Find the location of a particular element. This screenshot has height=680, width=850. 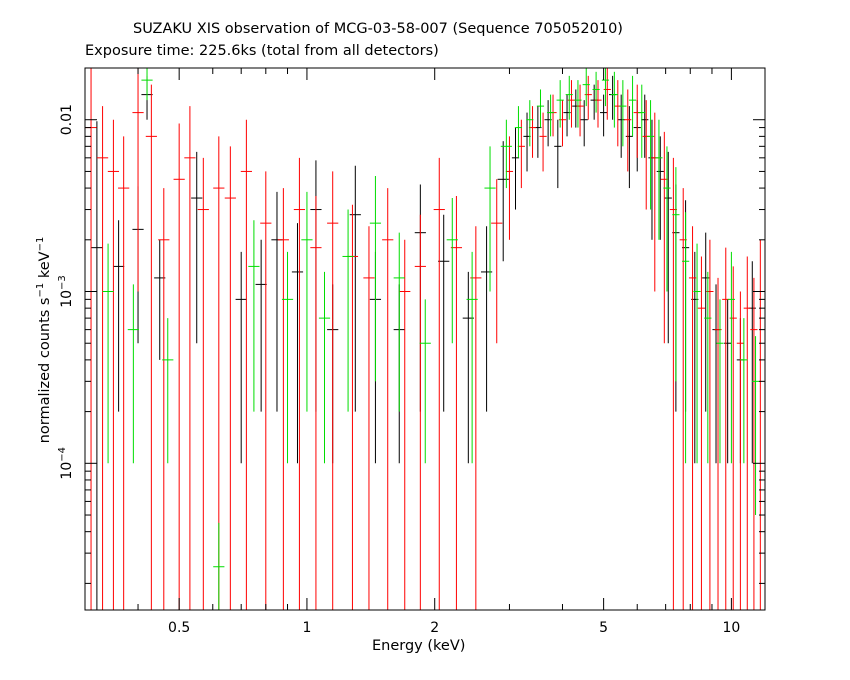

x-tick-label: 2 is located at coordinates (434, 628).